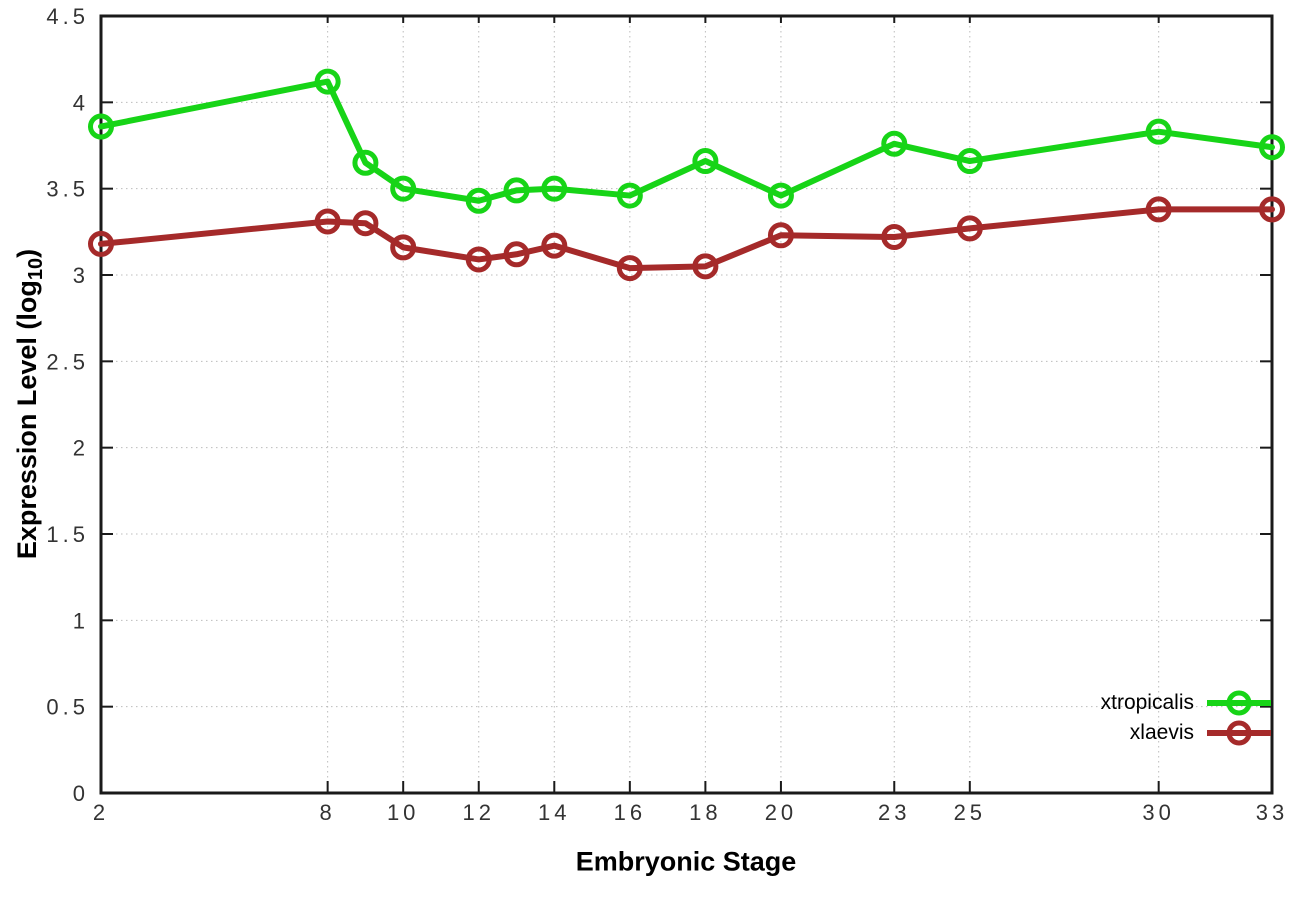 This screenshot has width=1296, height=907. I want to click on series-line-xtropicalis, so click(686, 141).